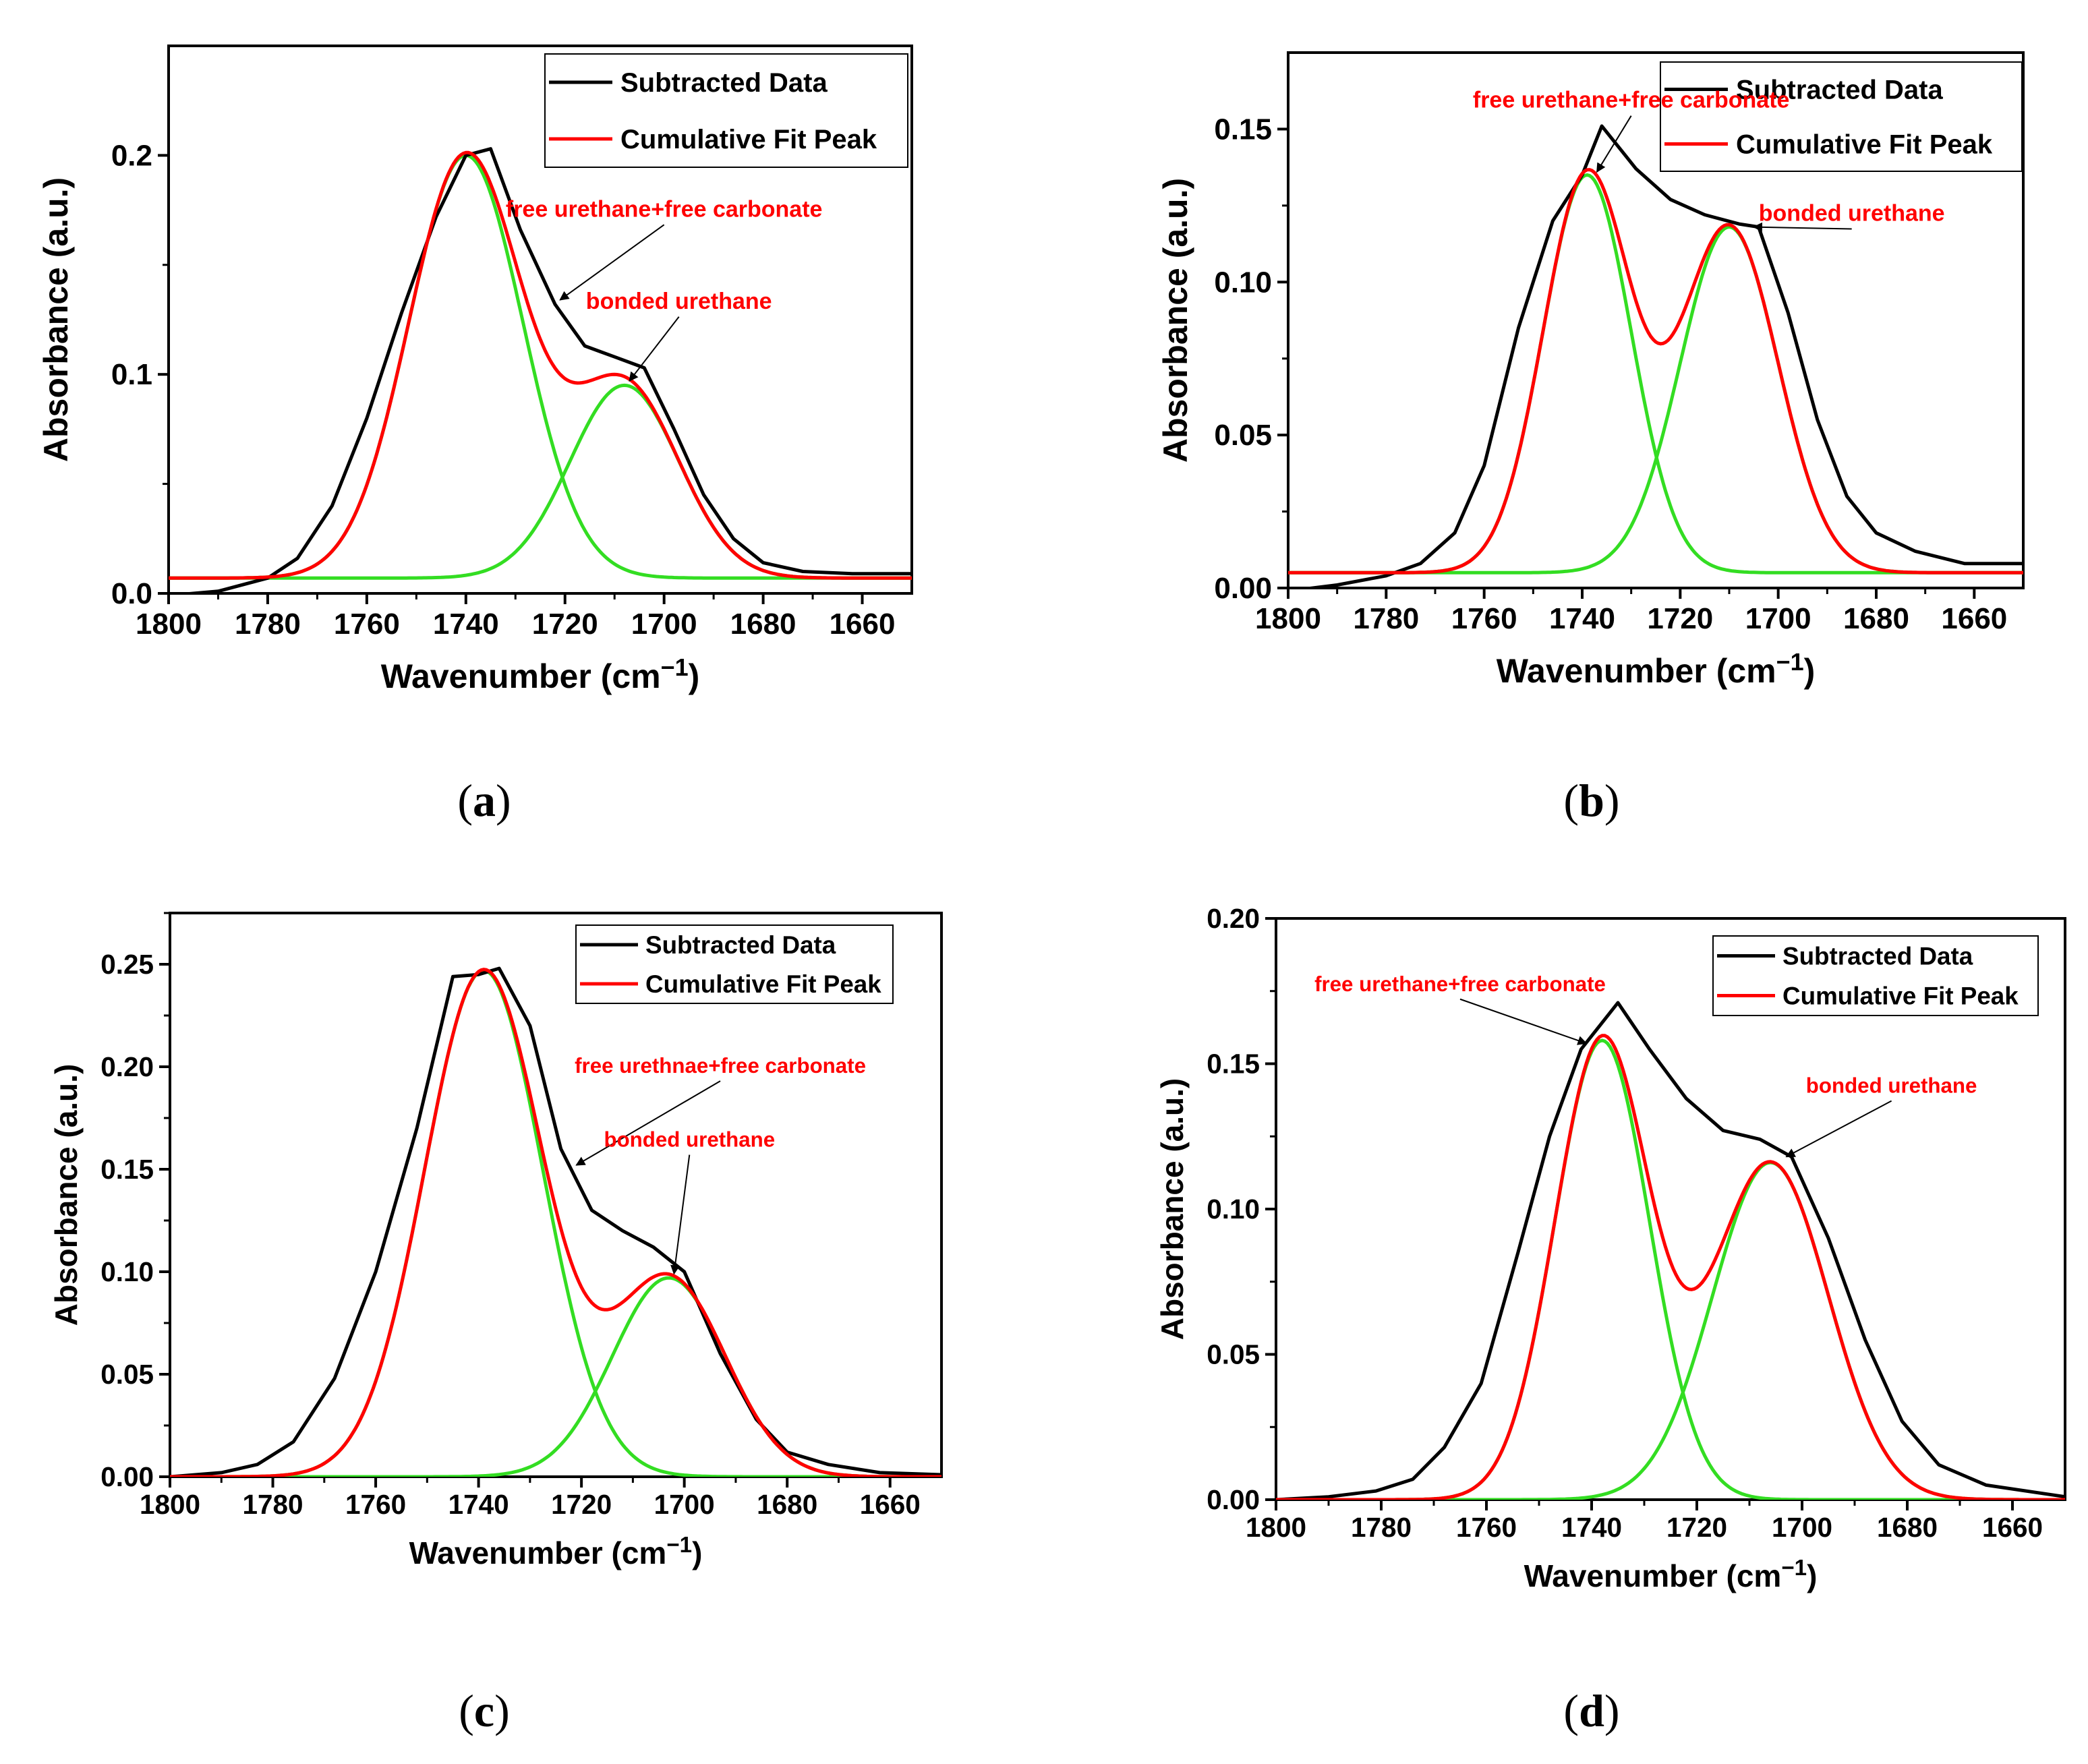 The image size is (2088, 1764). Describe the element at coordinates (484, 800) in the screenshot. I see `panel-label: (a)` at that location.